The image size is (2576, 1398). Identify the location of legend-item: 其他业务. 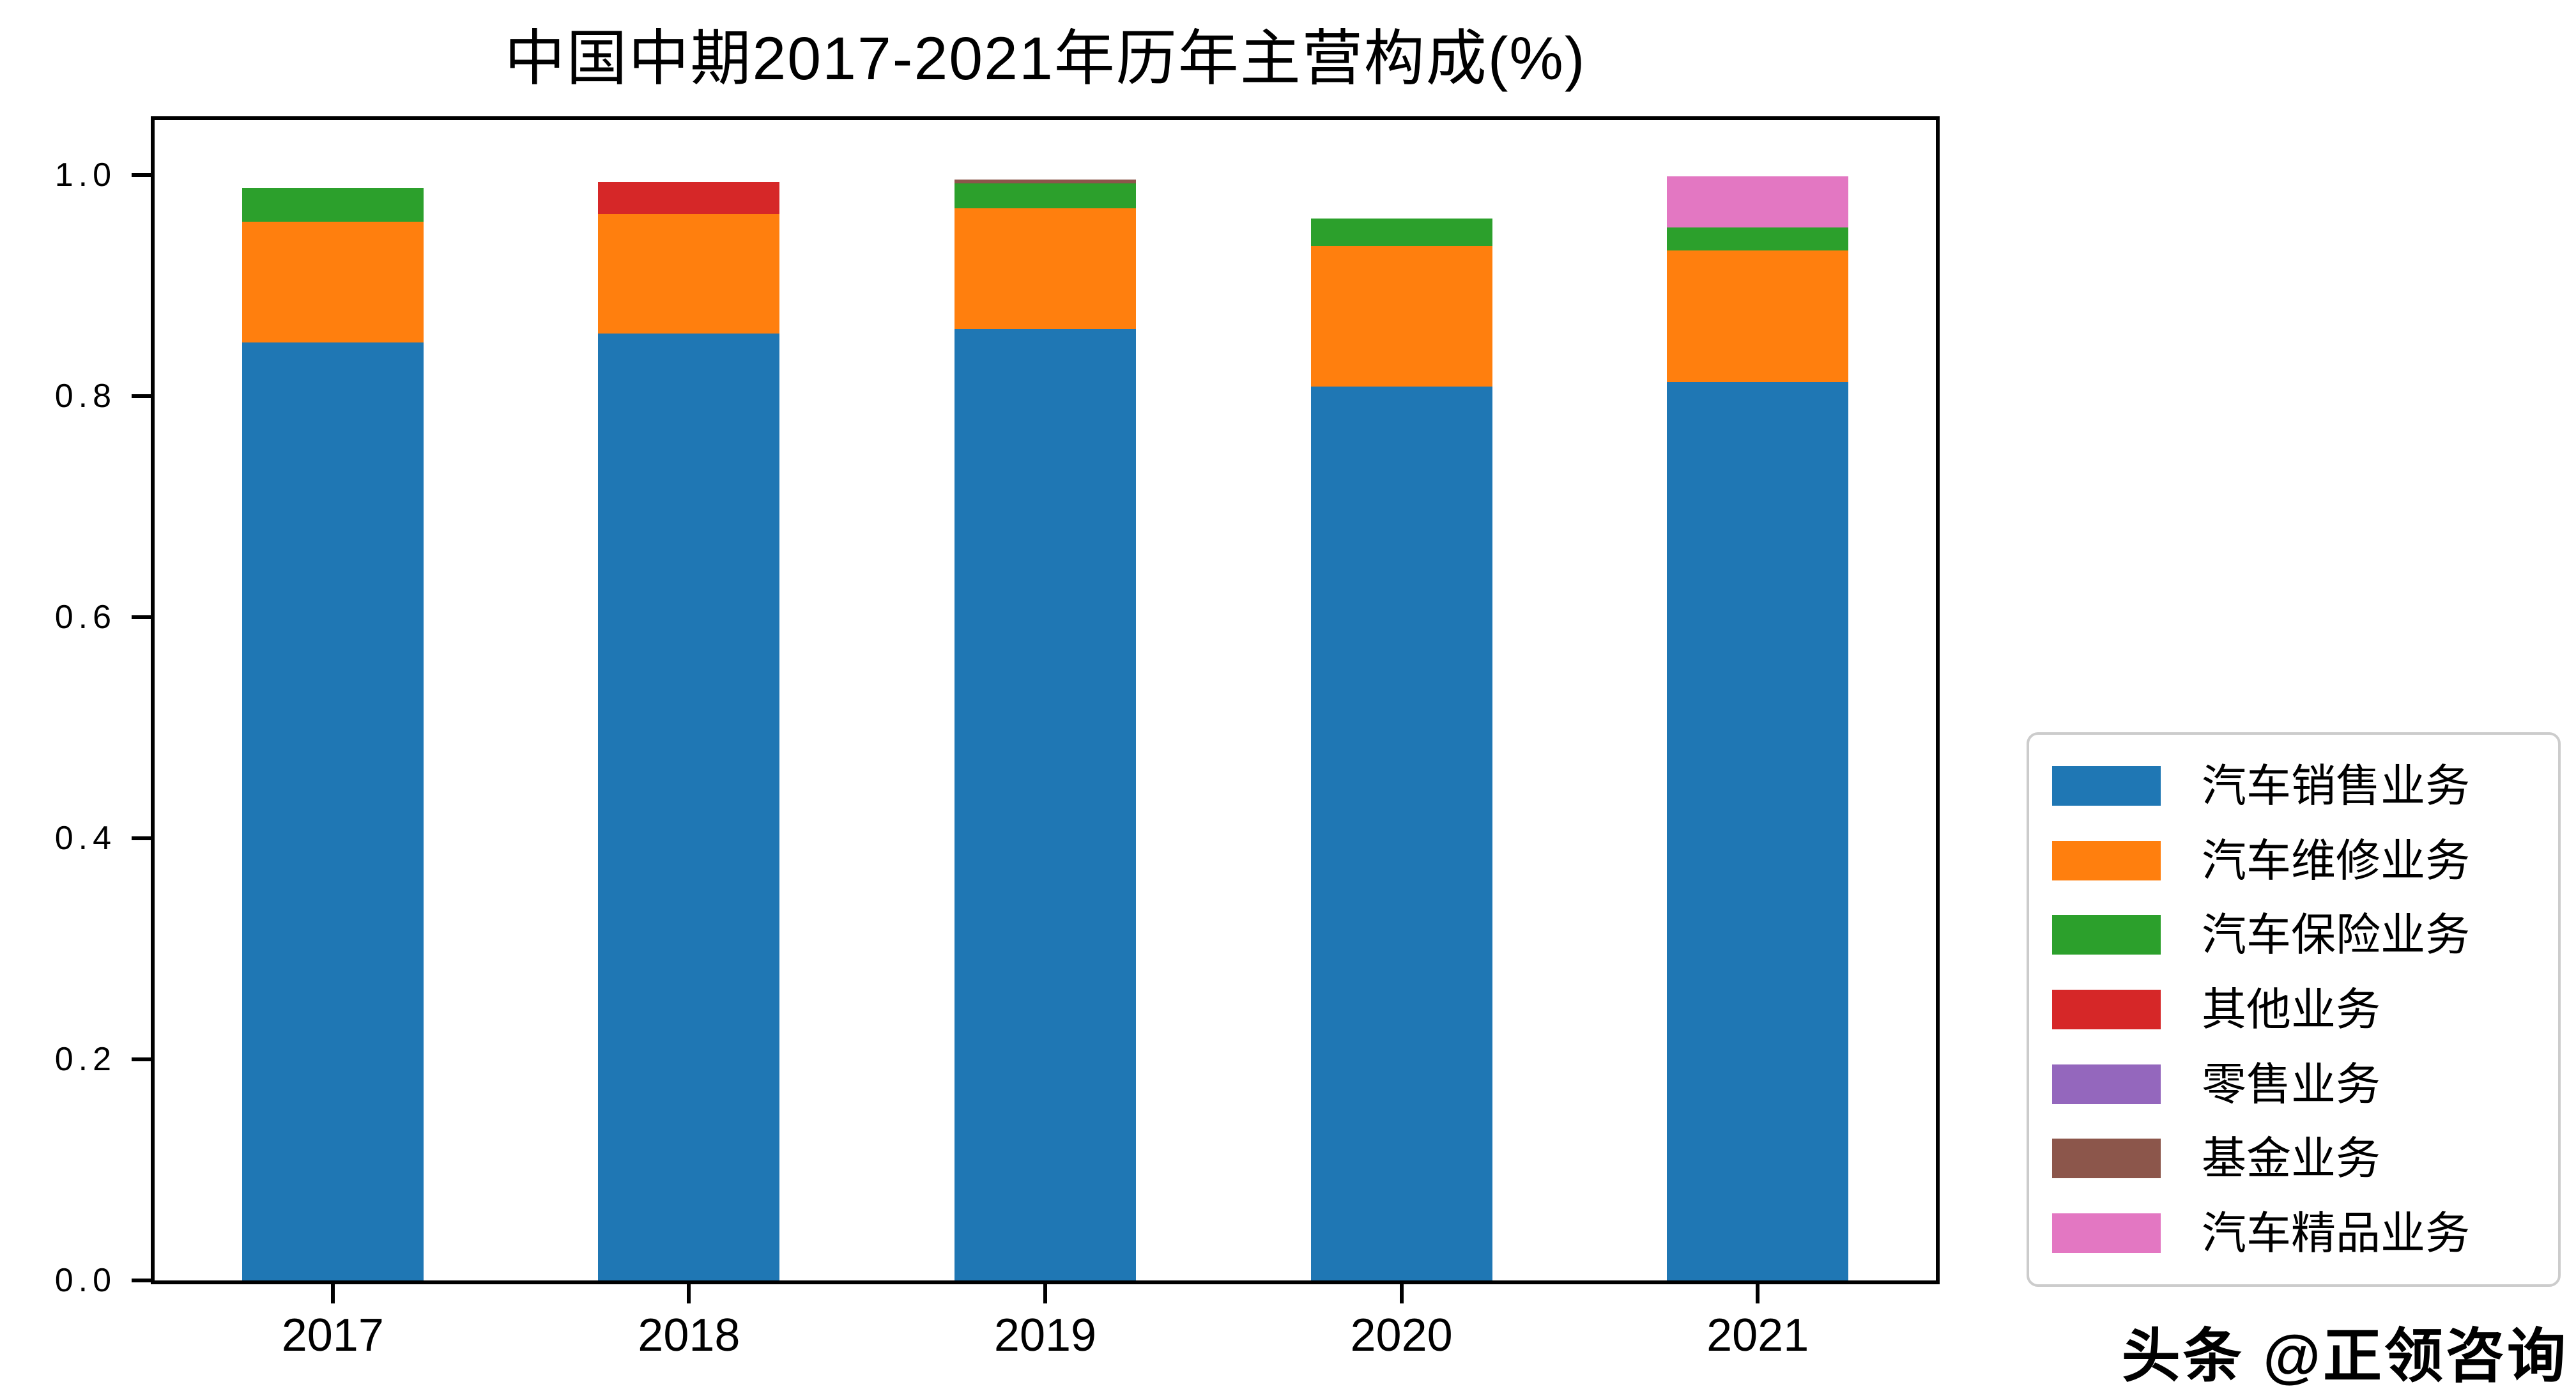
(2298, 1009).